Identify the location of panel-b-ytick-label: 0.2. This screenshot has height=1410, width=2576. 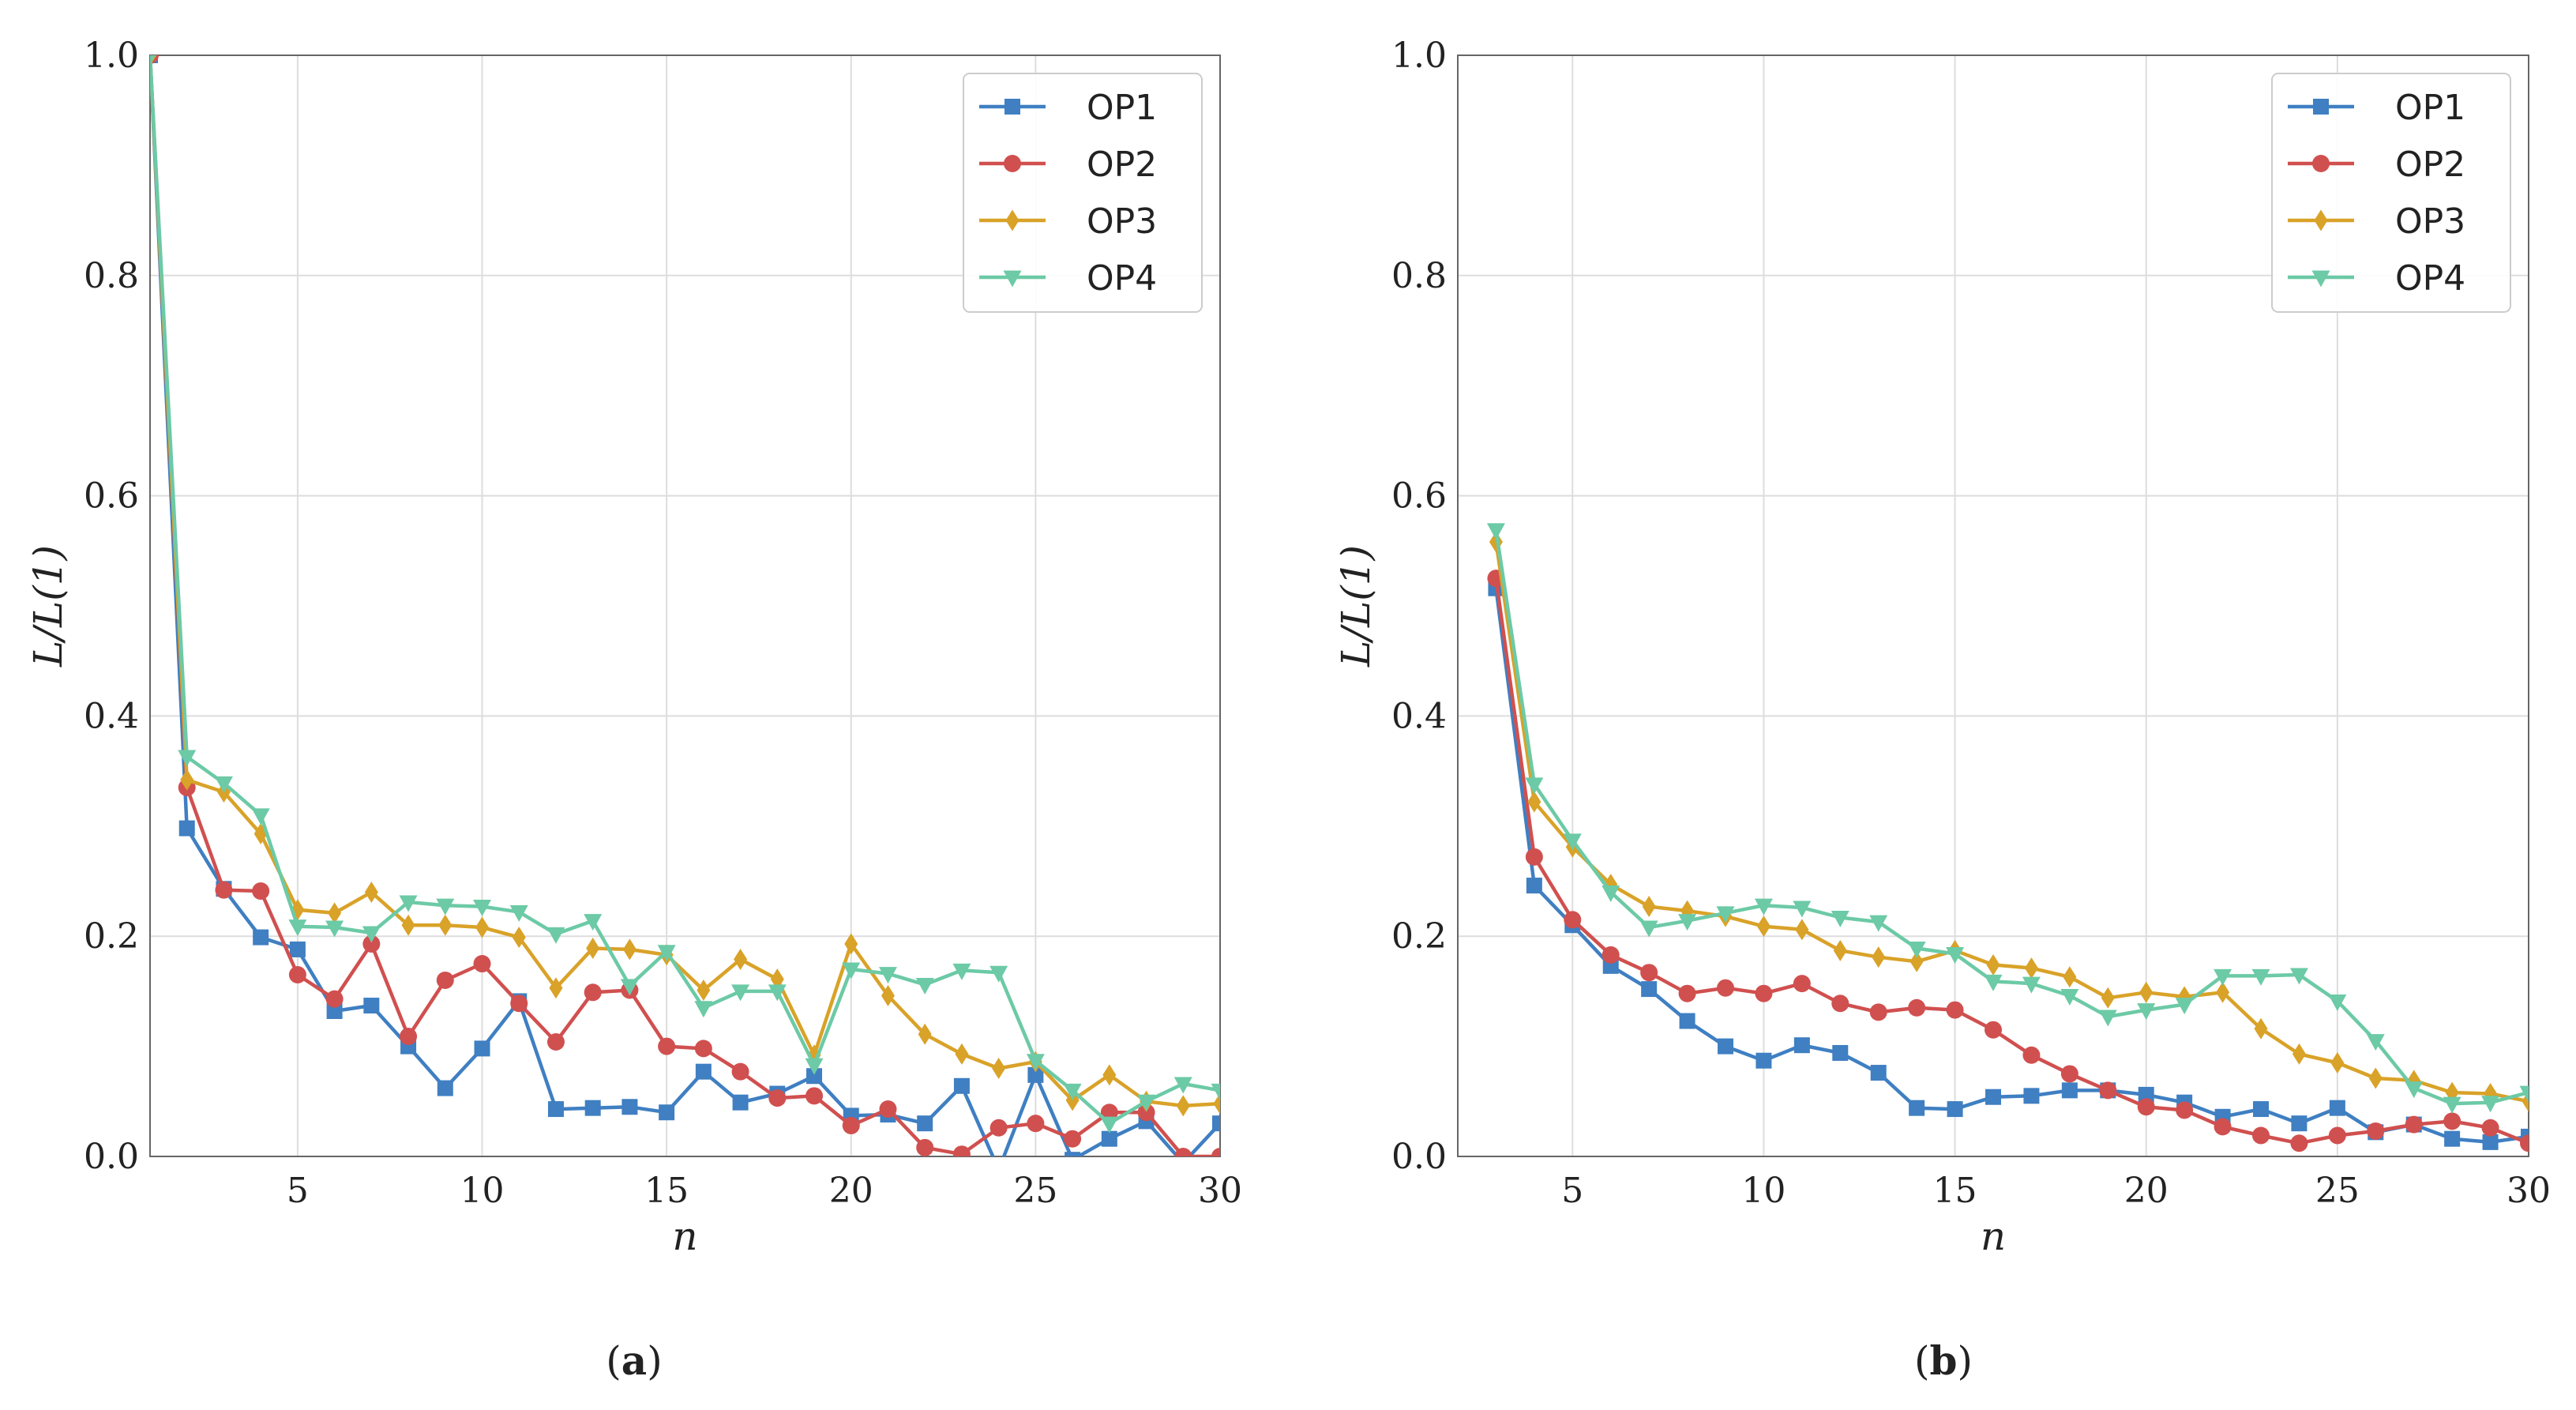
(1419, 936).